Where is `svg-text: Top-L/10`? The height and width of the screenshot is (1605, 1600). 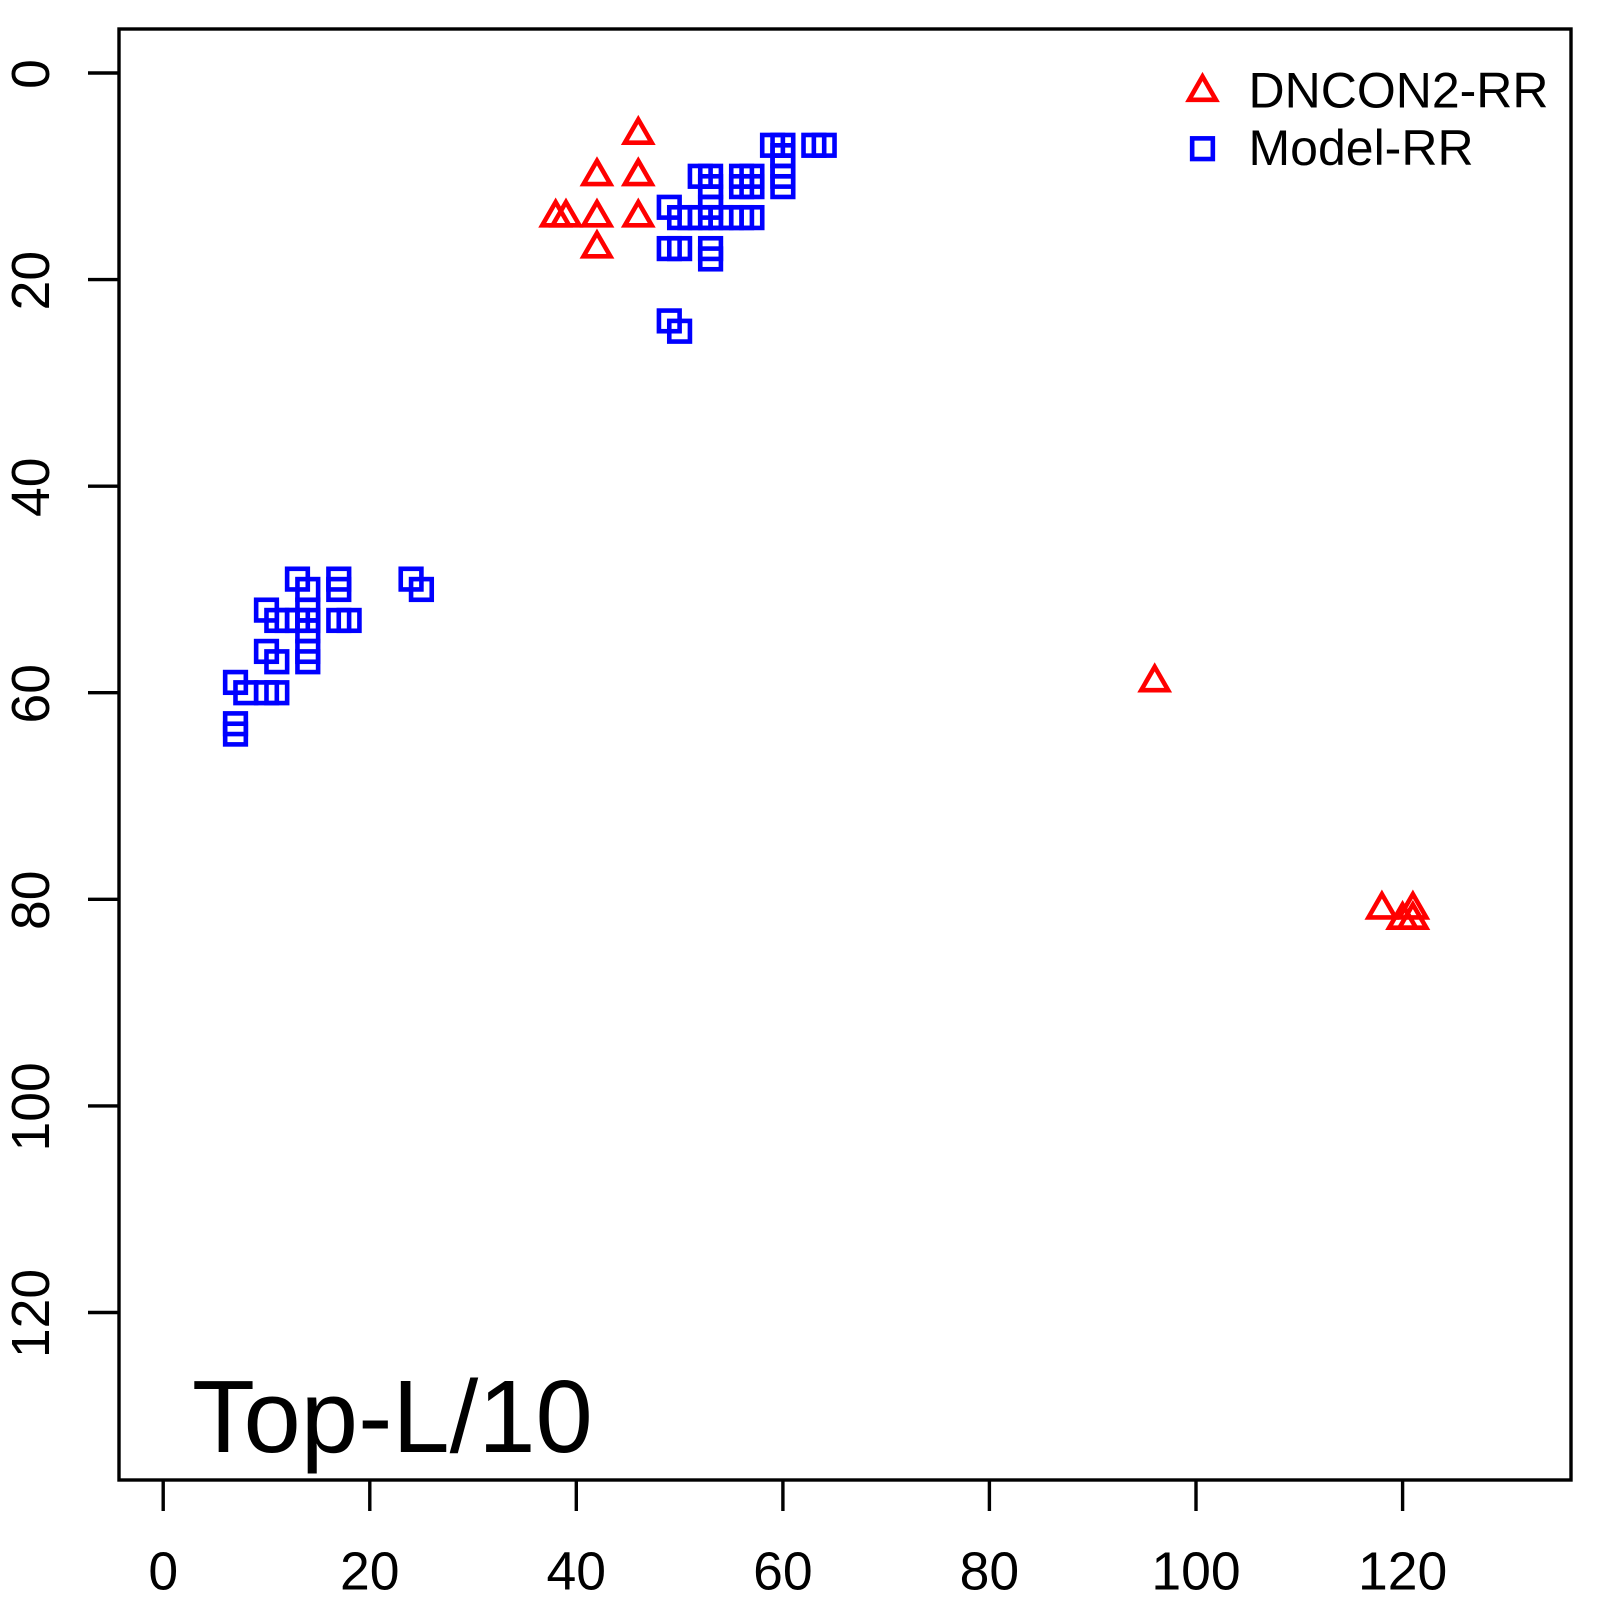
svg-text: Top-L/10 is located at coordinates (392, 1416).